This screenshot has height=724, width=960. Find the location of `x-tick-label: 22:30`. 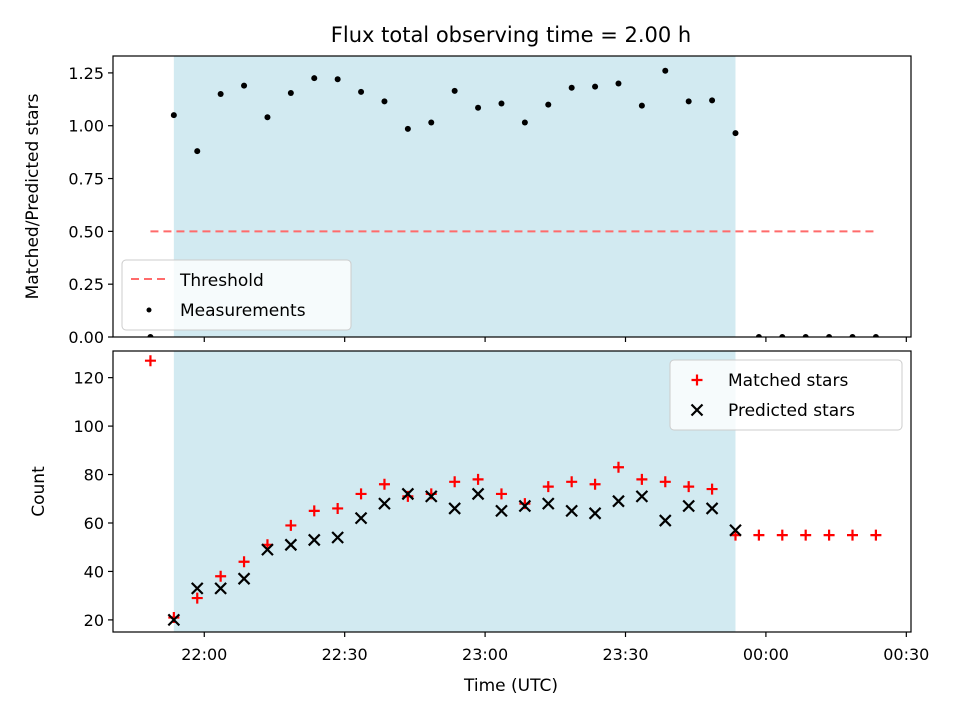

x-tick-label: 22:30 is located at coordinates (345, 654).